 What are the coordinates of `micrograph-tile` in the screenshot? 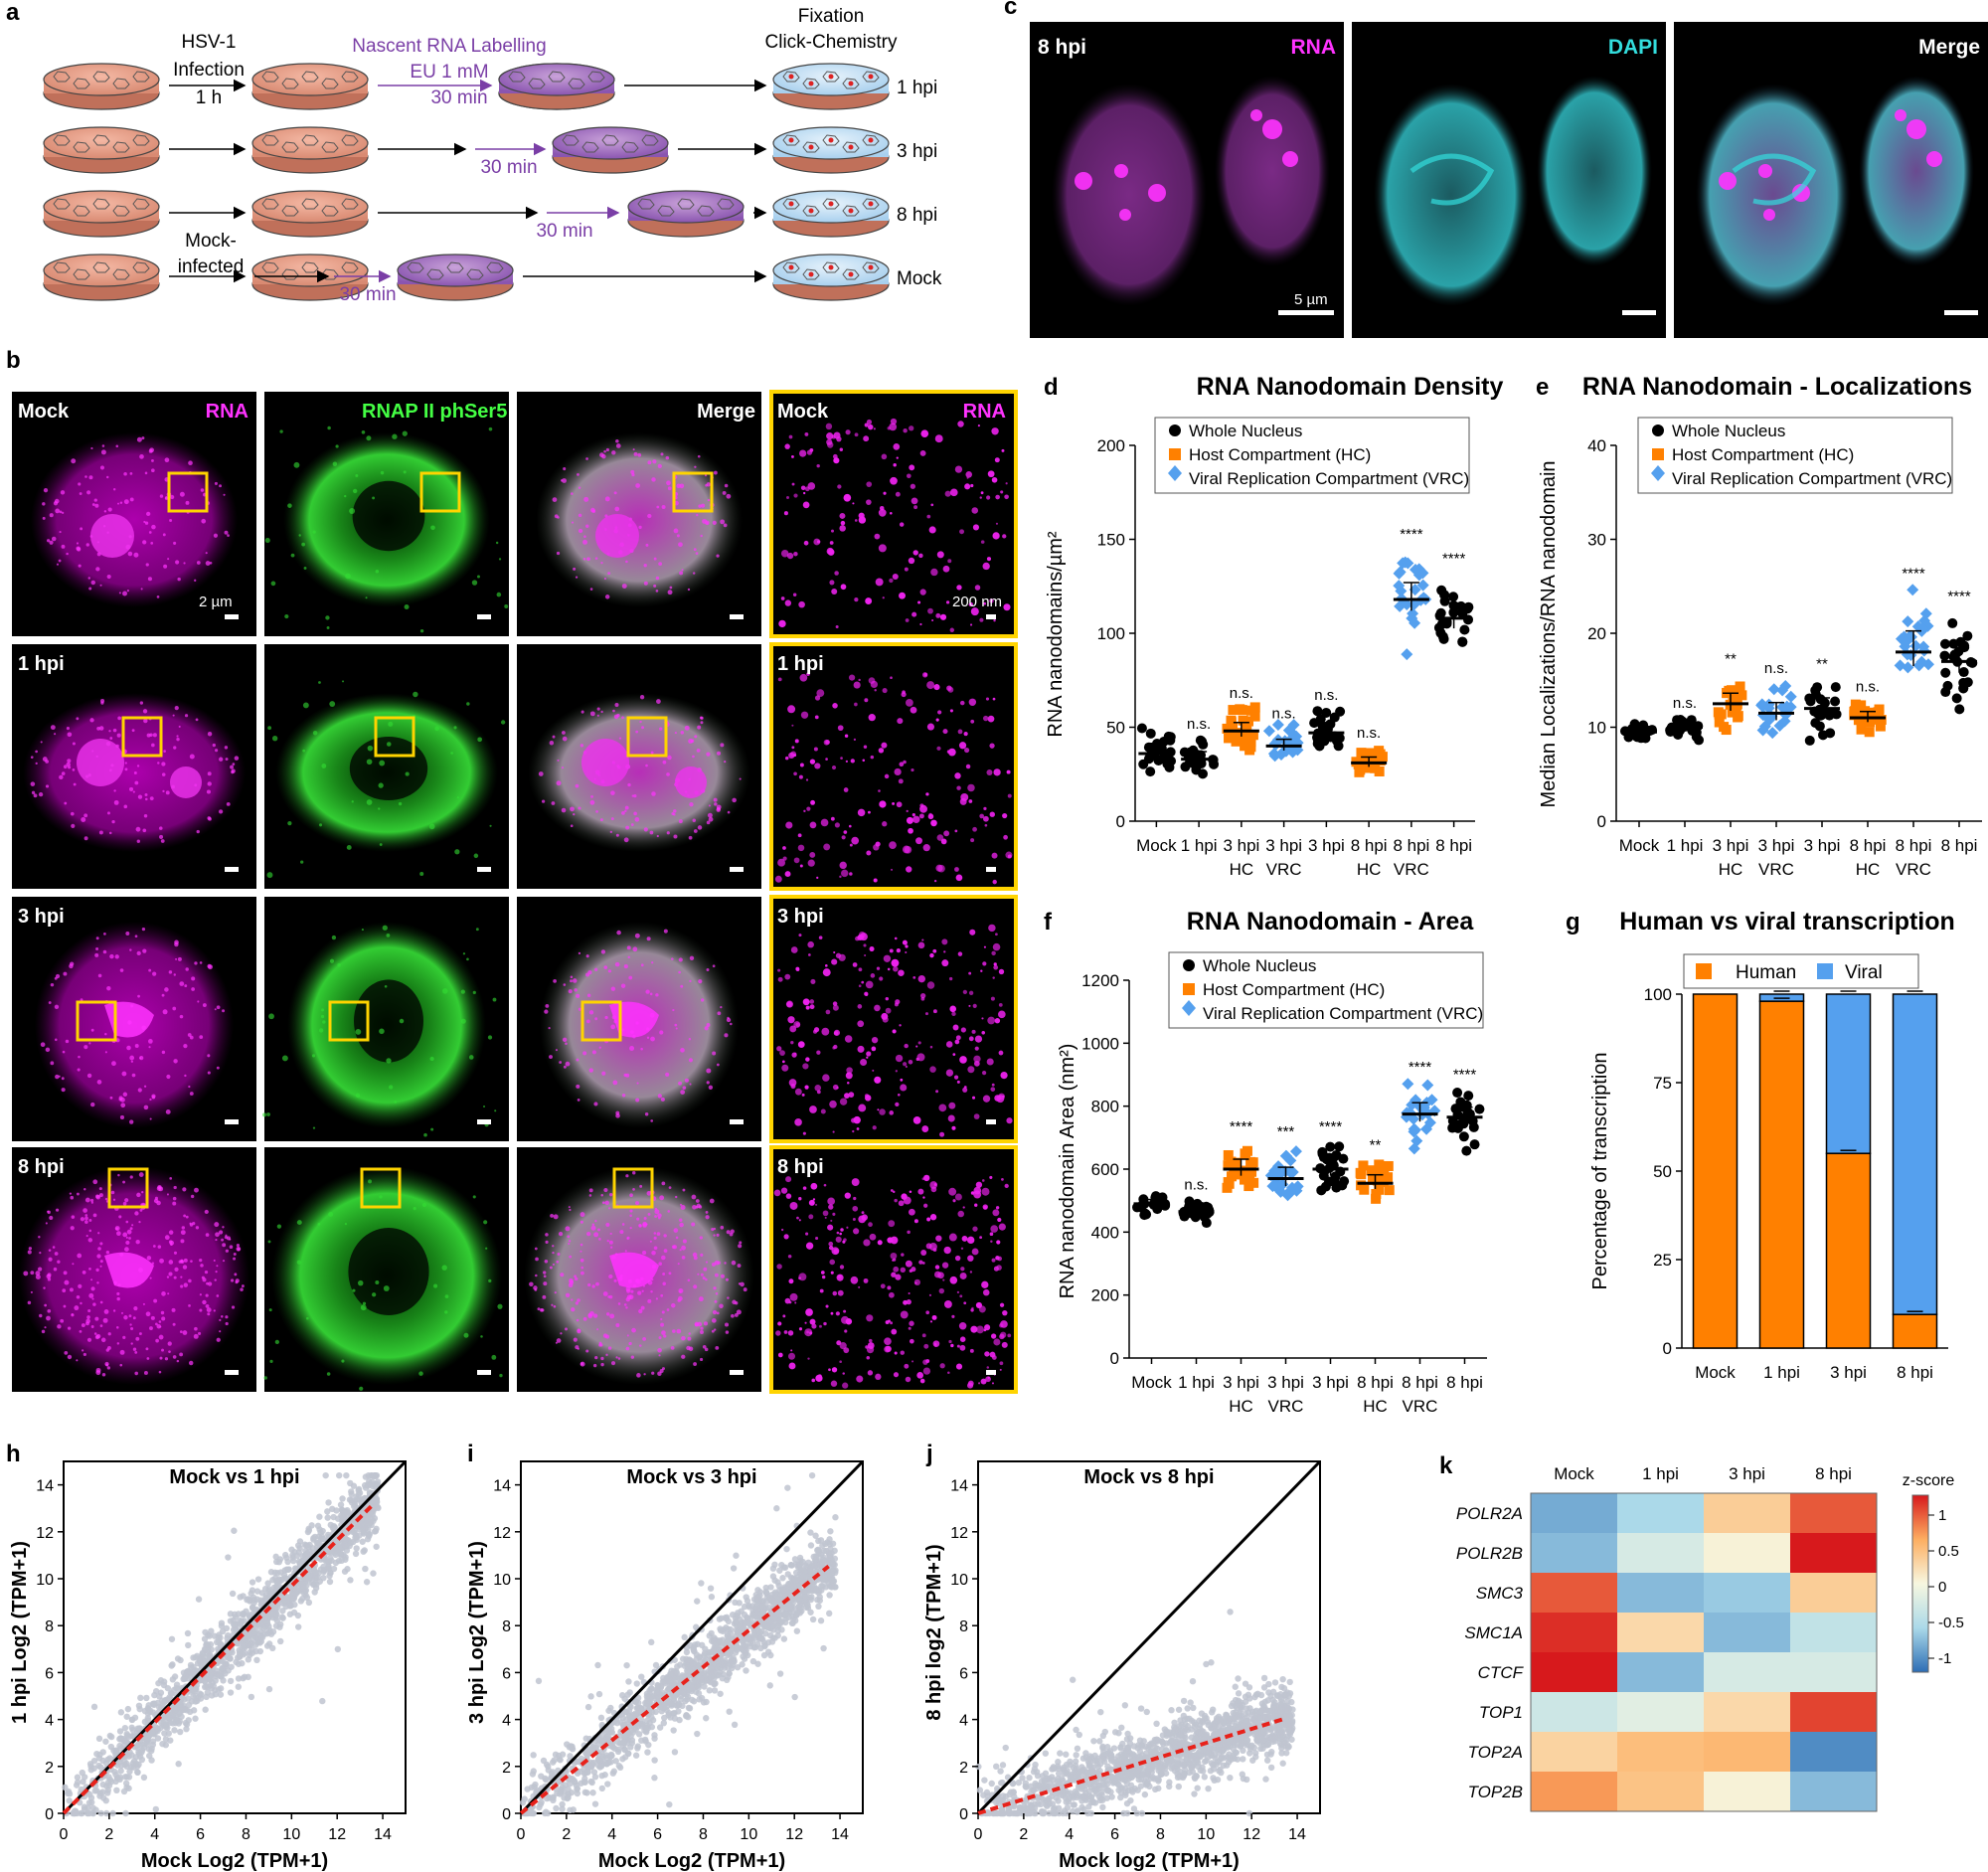 It's located at (386, 514).